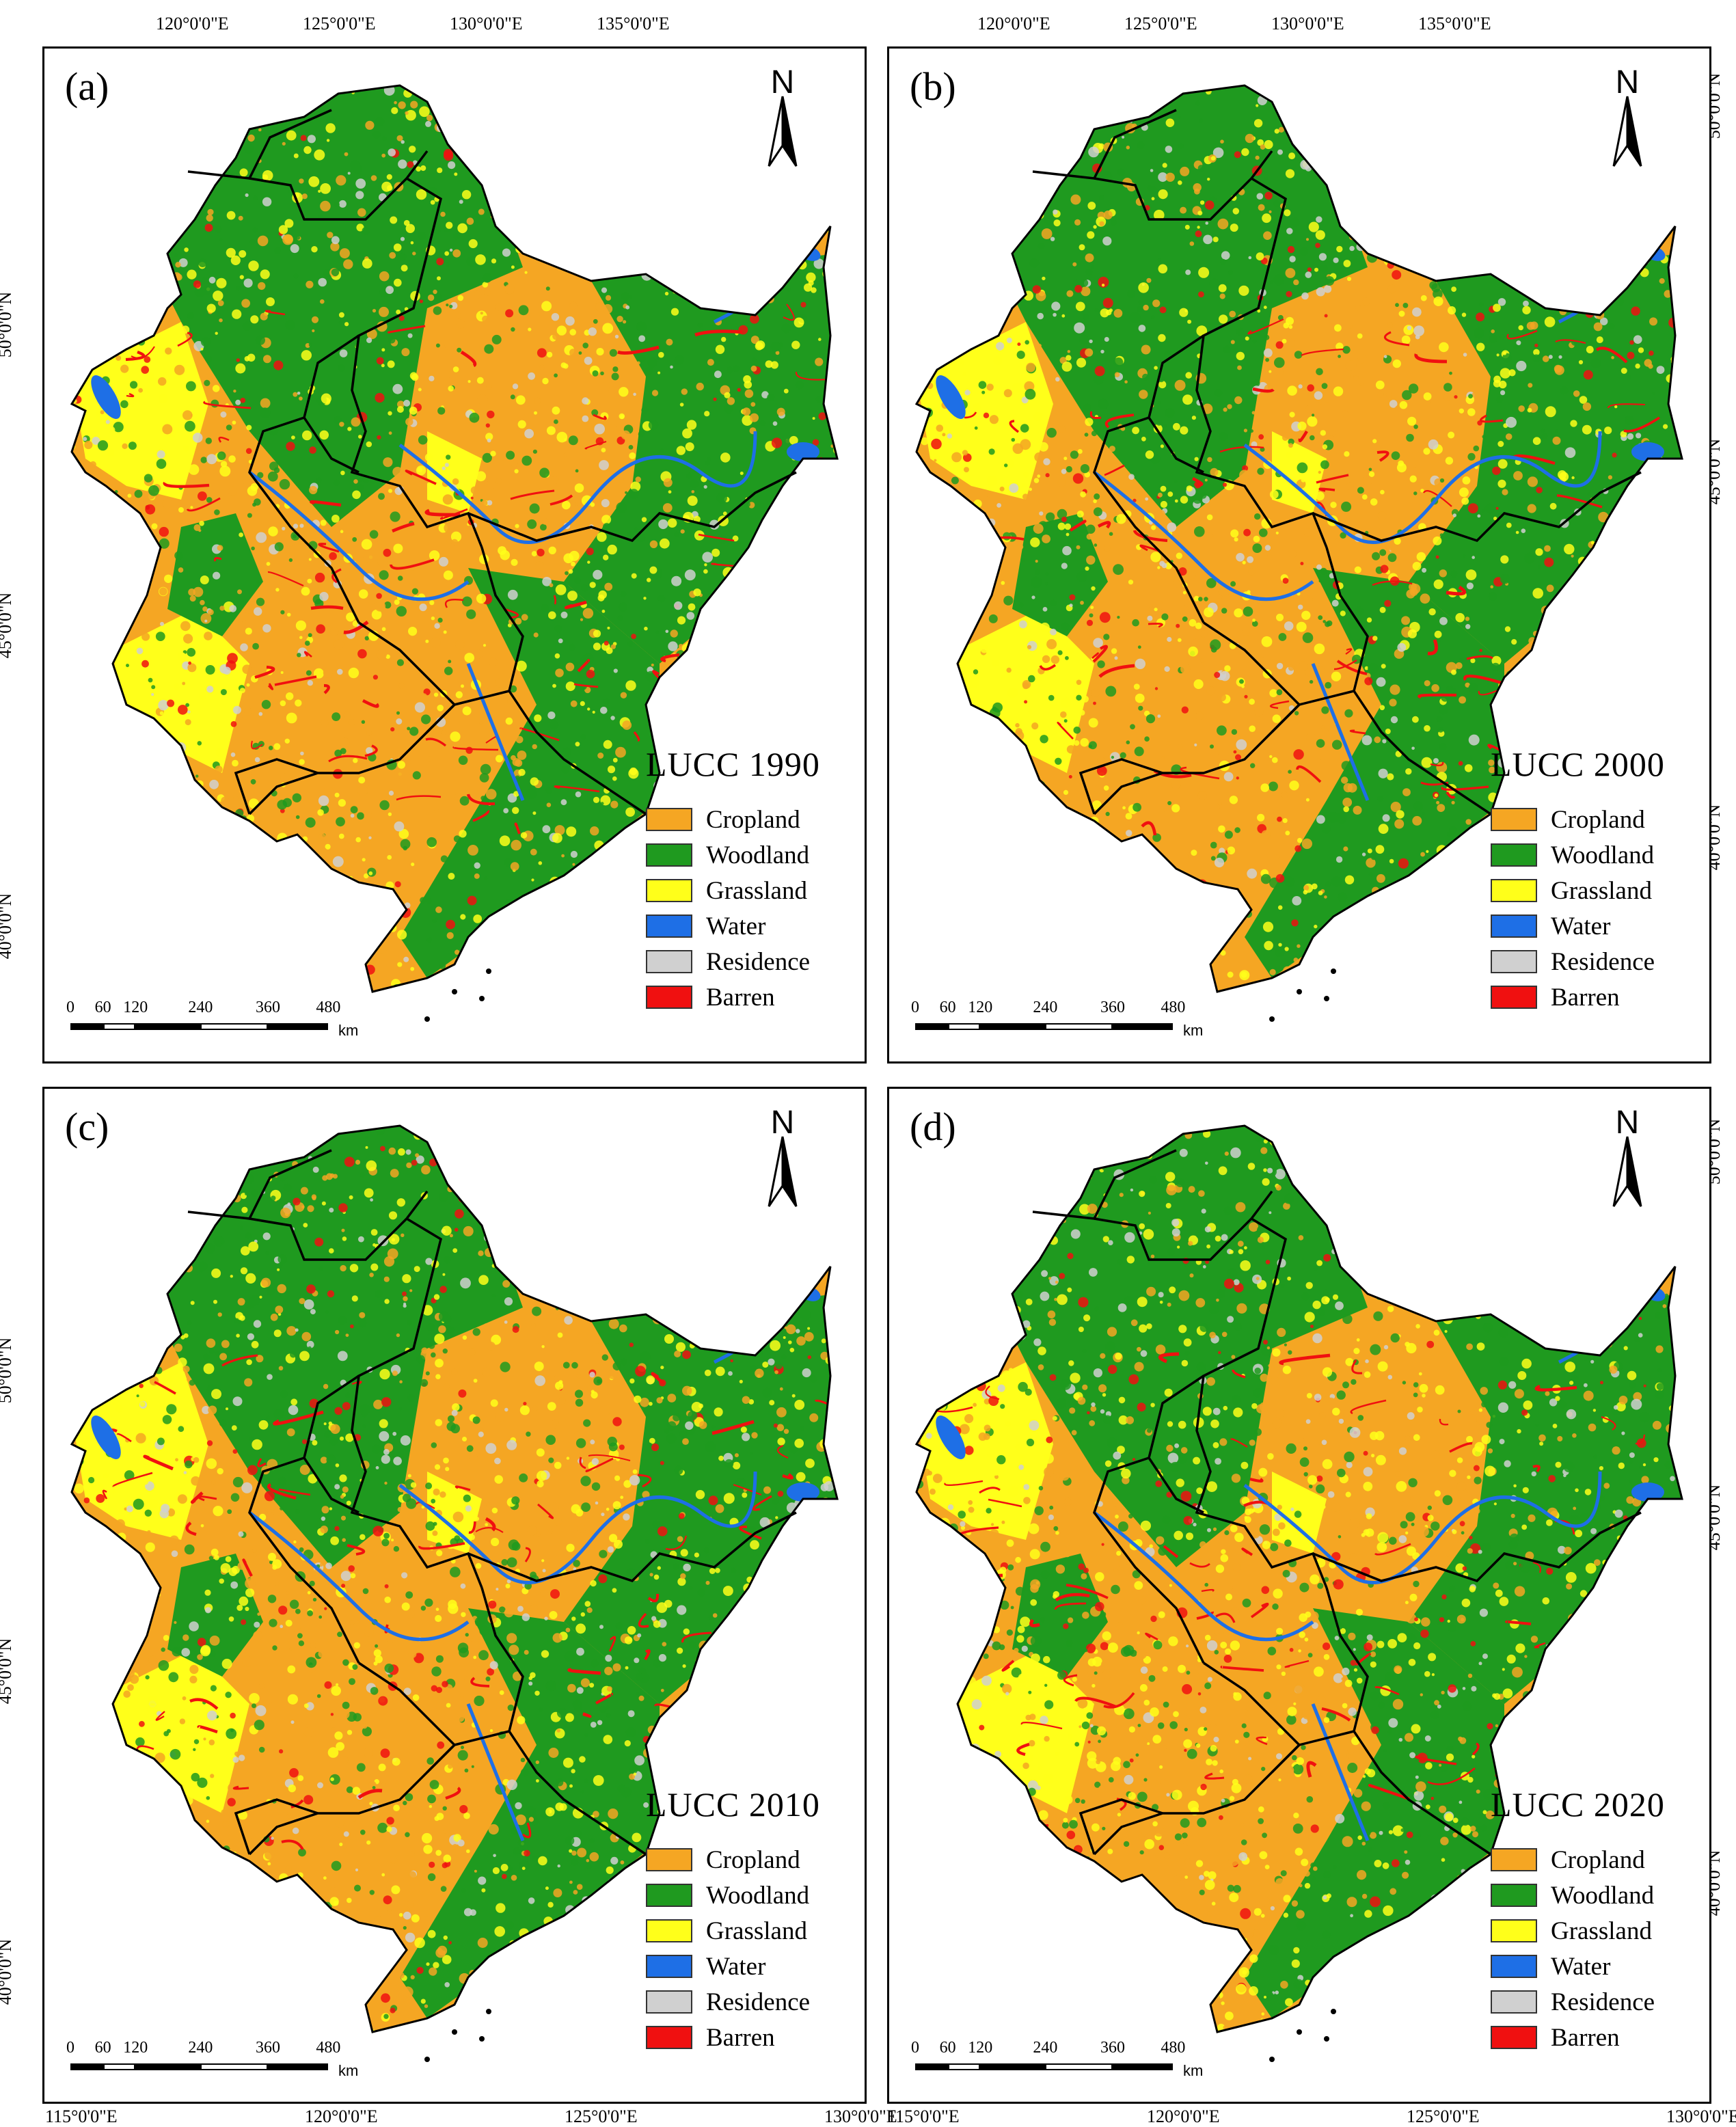 The width and height of the screenshot is (1736, 2127). Describe the element at coordinates (8, 625) in the screenshot. I see `coordinate-label: 45°0'0"N` at that location.